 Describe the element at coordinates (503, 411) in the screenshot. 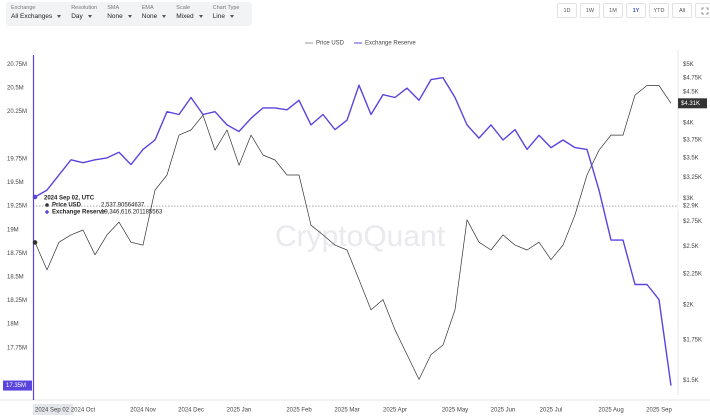

I see `x-tick-label: 2025 Jun` at that location.